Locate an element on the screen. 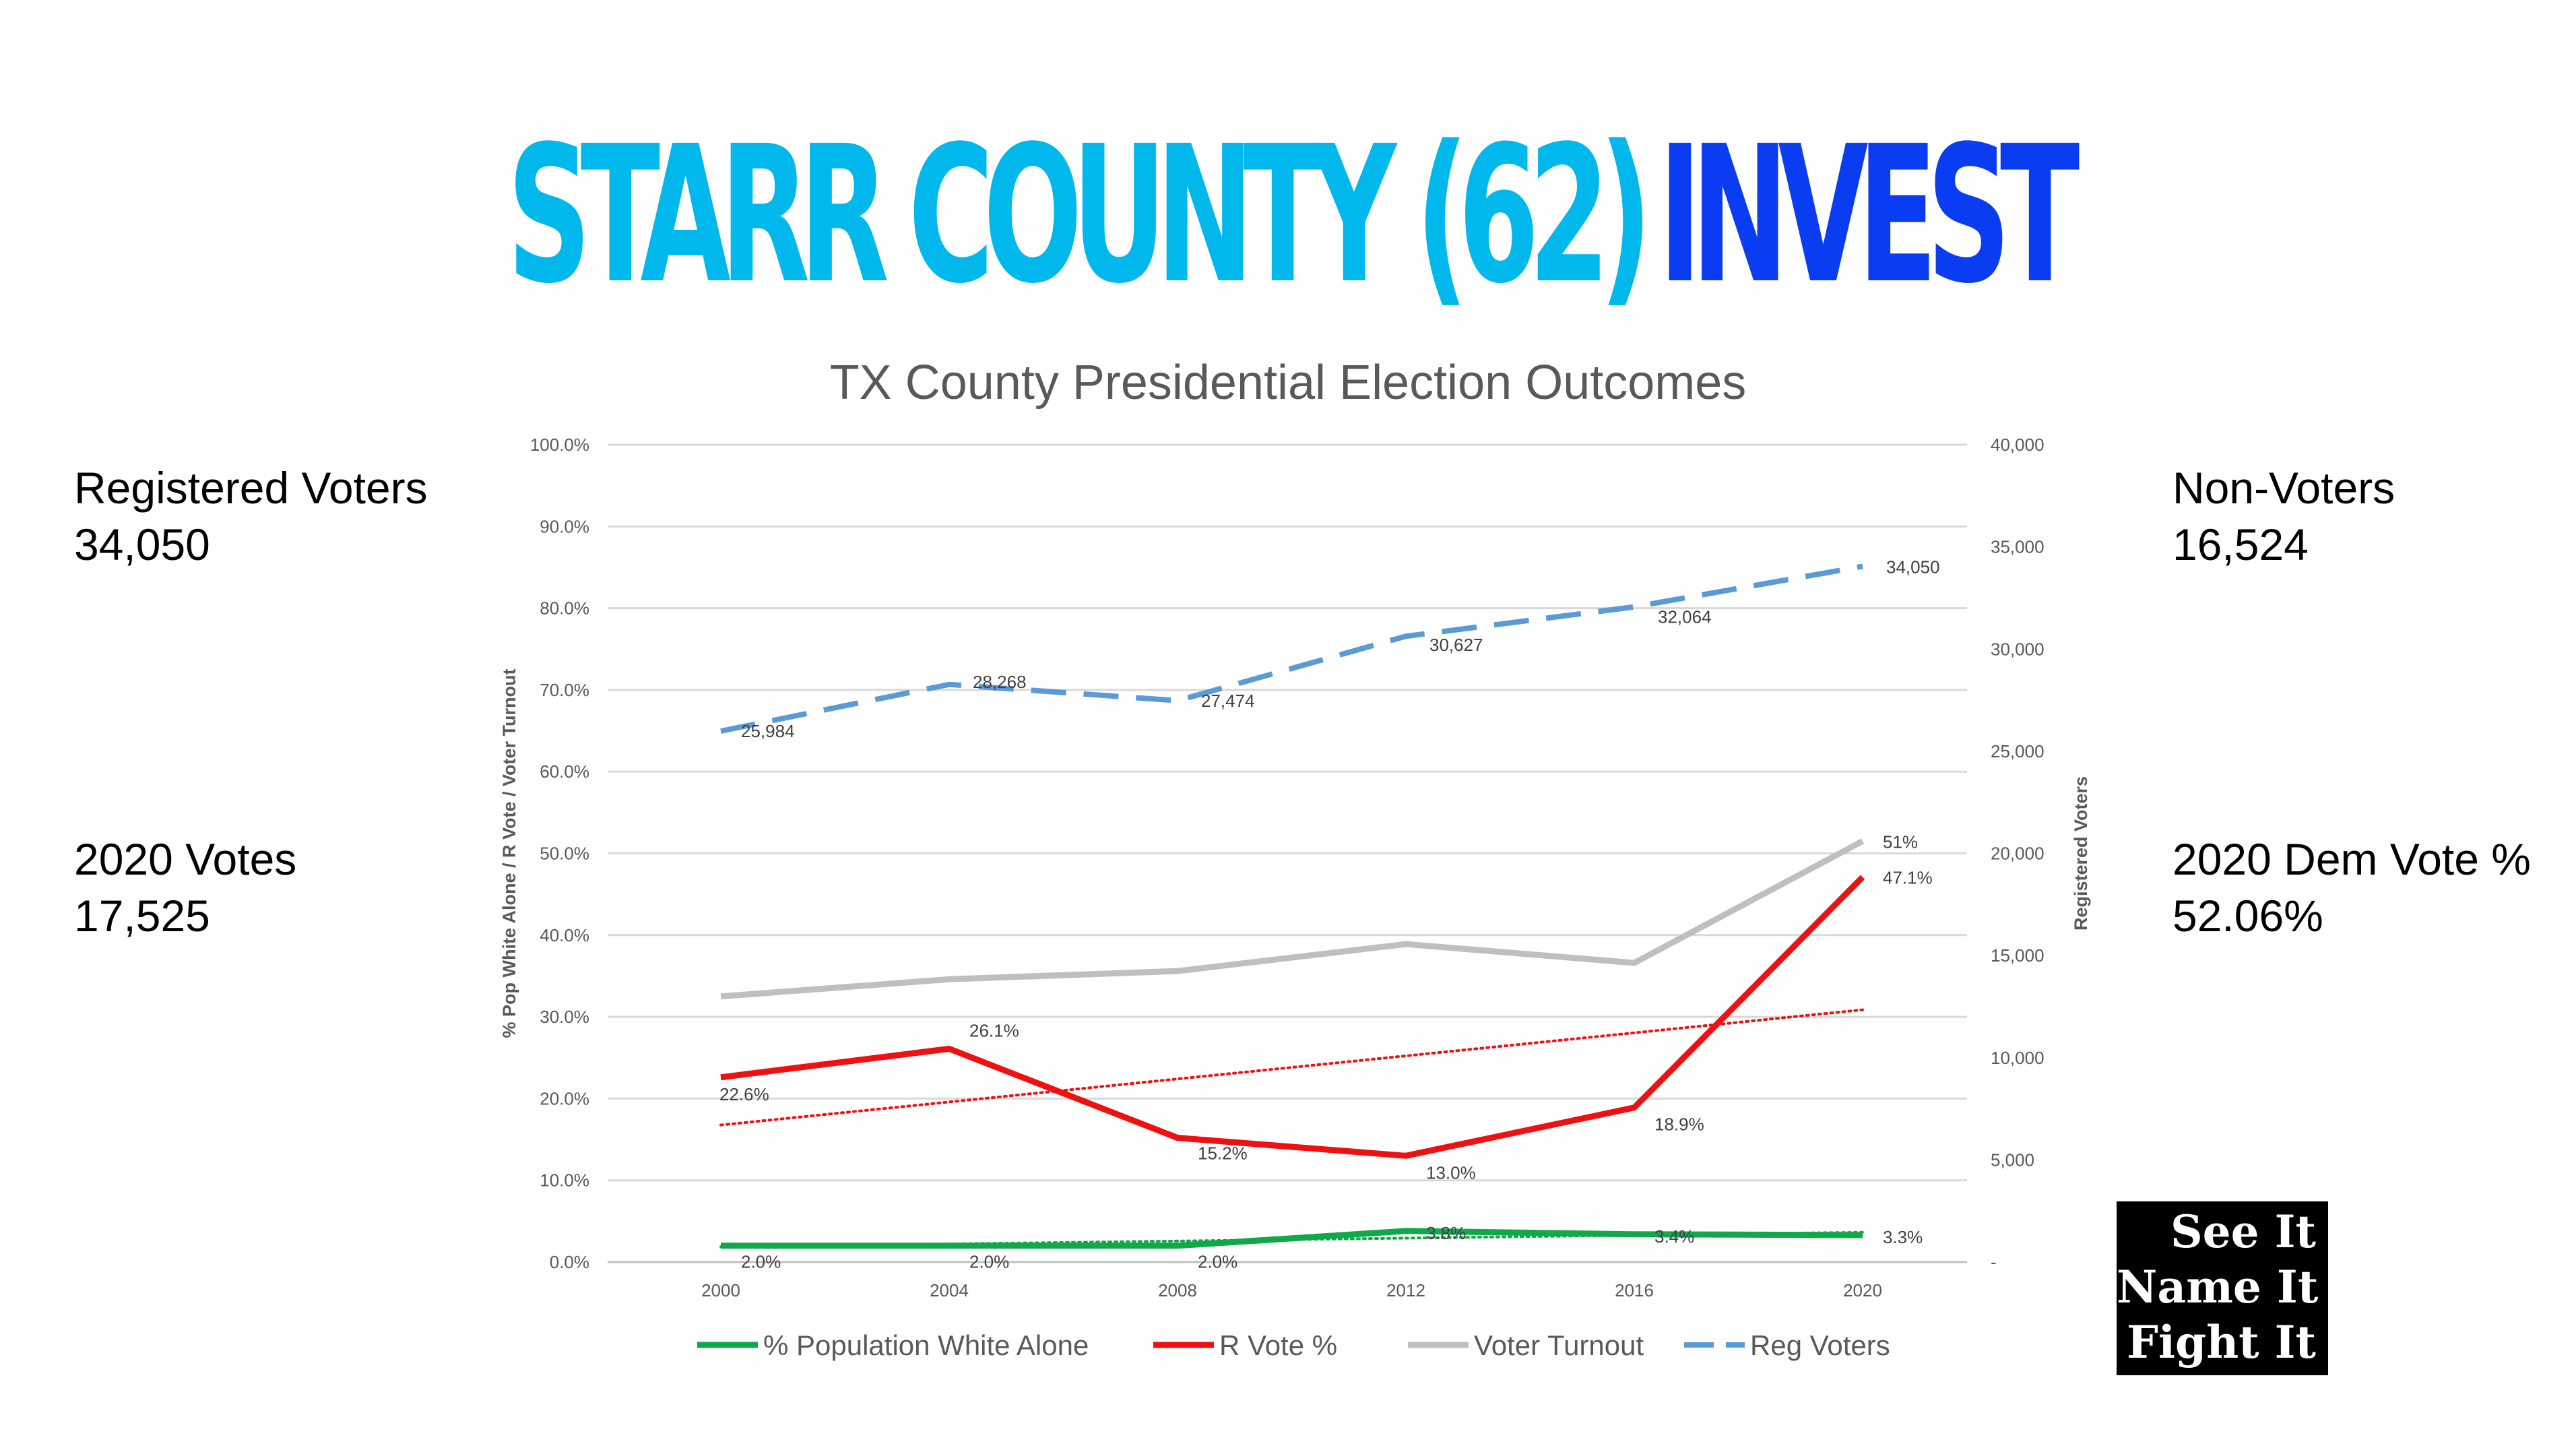 This screenshot has width=2576, height=1446. population-white-alone-legend-label: % Population White Alone is located at coordinates (926, 1345).